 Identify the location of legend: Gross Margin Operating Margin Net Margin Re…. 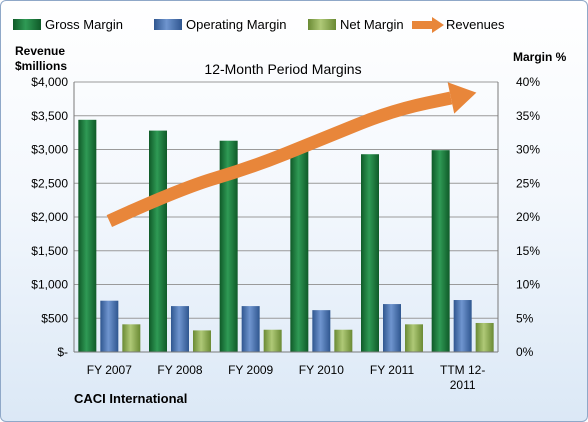
(259, 25).